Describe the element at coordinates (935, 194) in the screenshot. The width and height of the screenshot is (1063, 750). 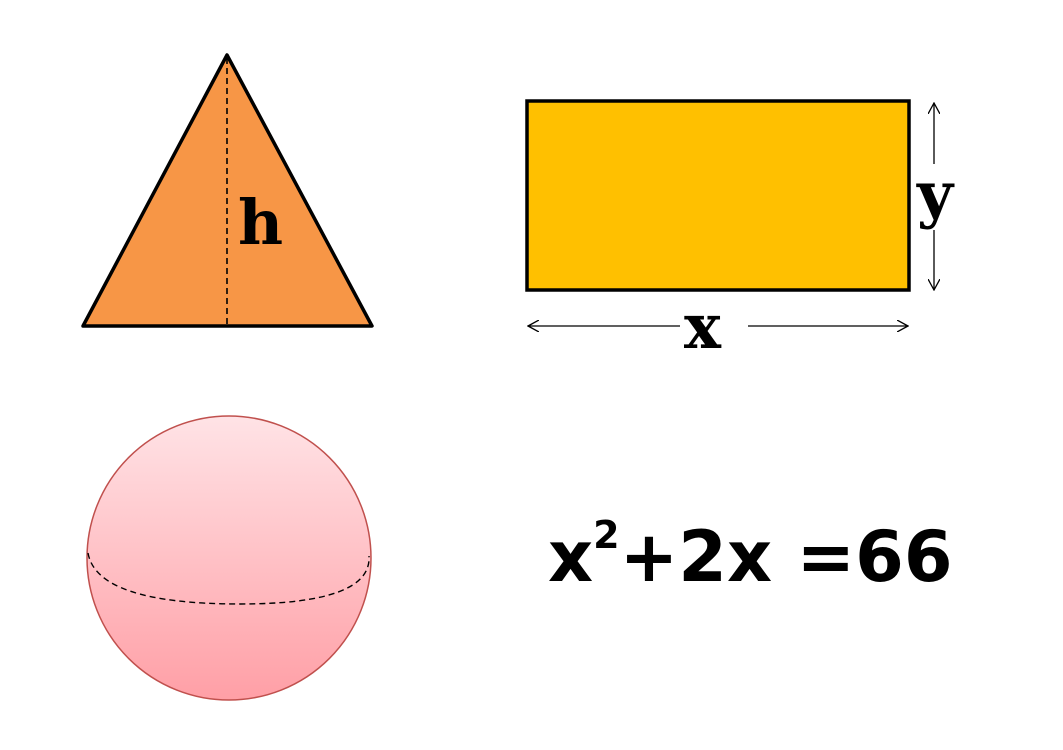
I see `rectangle-height-label: y` at that location.